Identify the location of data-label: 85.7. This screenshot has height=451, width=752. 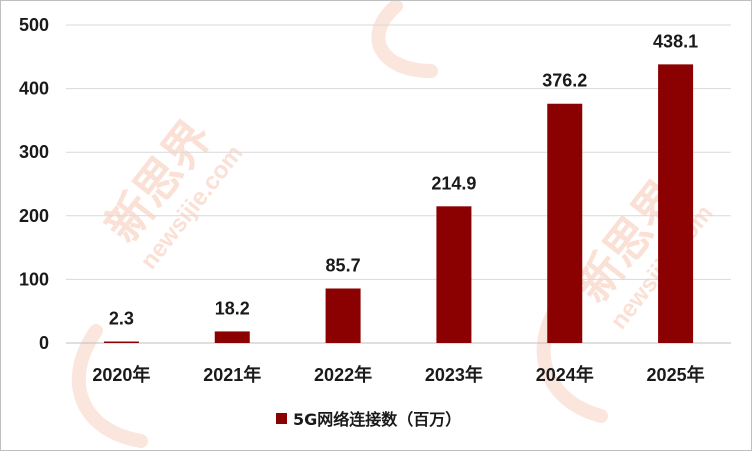
(343, 265).